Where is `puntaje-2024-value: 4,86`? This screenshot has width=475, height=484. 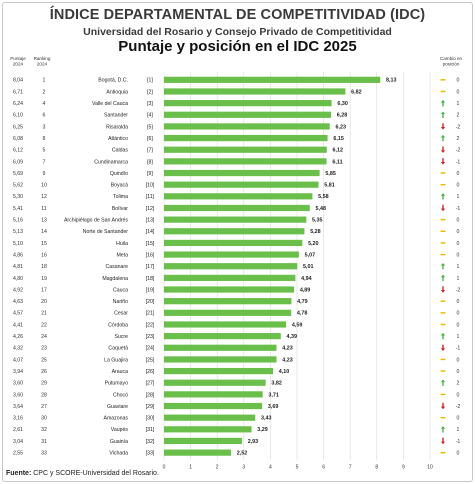
puntaje-2024-value: 4,86 is located at coordinates (18, 255).